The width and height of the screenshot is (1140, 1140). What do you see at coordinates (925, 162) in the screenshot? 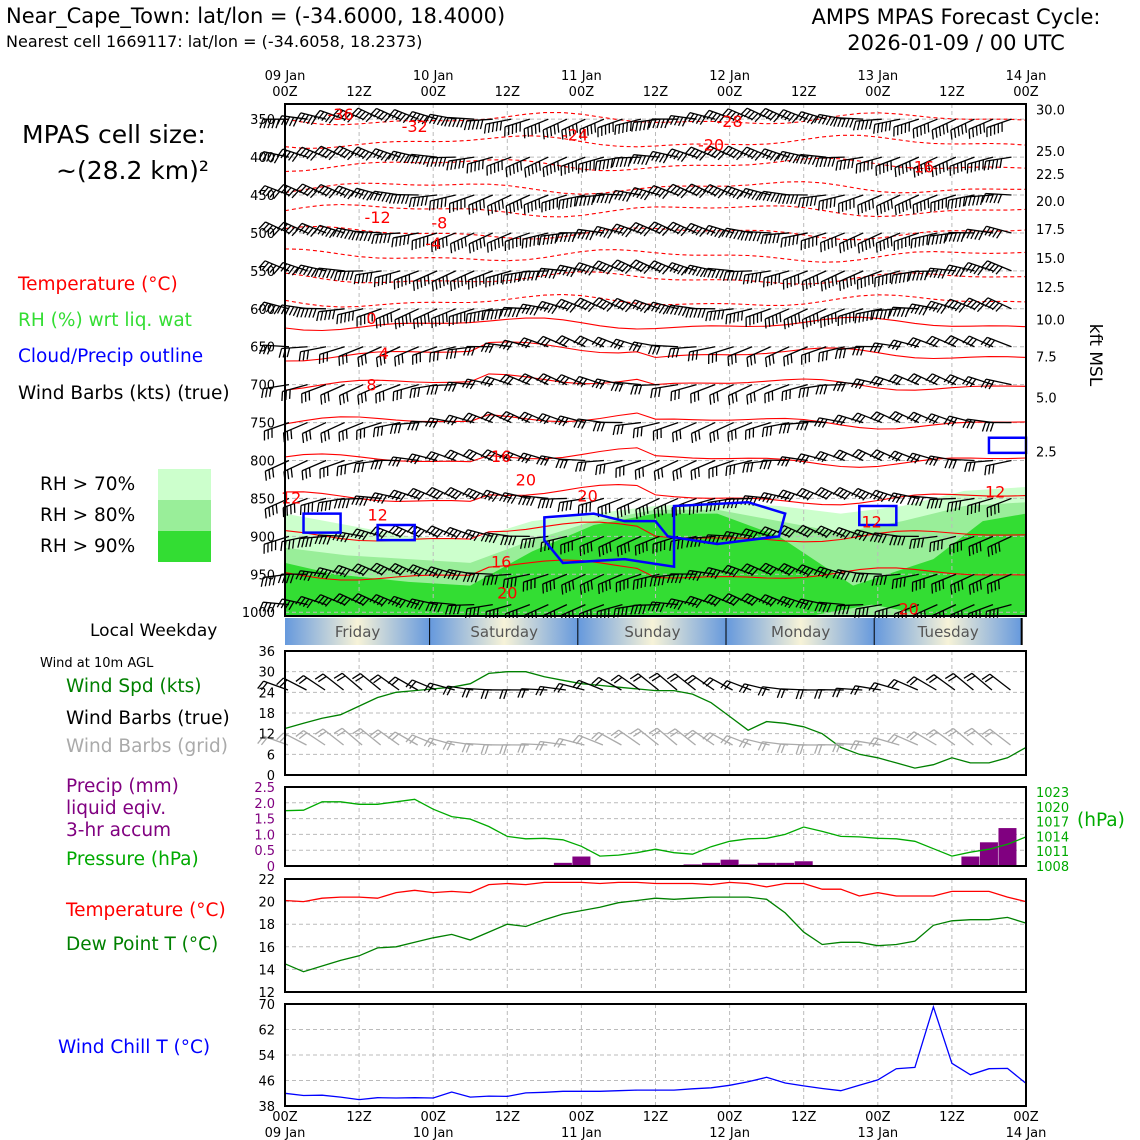
I see `wind-barb-p400-h105-staff` at bounding box center [925, 162].